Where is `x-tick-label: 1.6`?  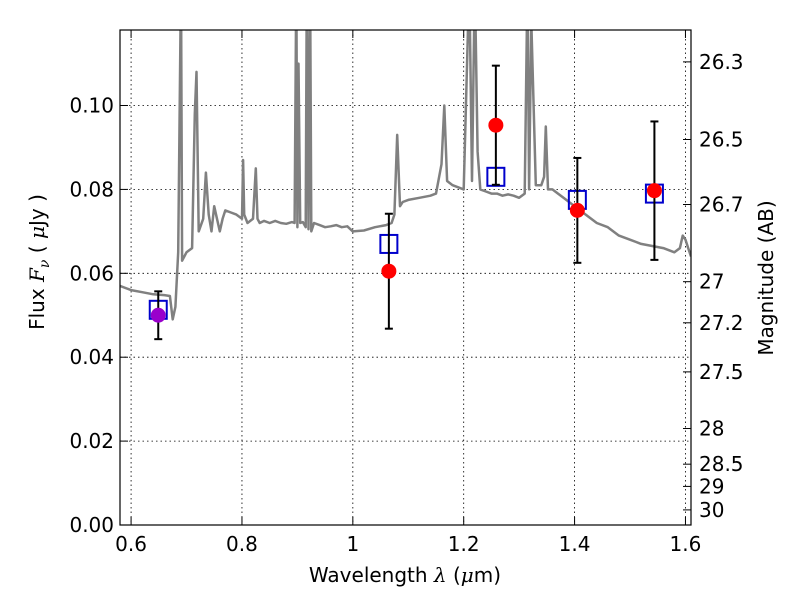
x-tick-label: 1.6 is located at coordinates (686, 544).